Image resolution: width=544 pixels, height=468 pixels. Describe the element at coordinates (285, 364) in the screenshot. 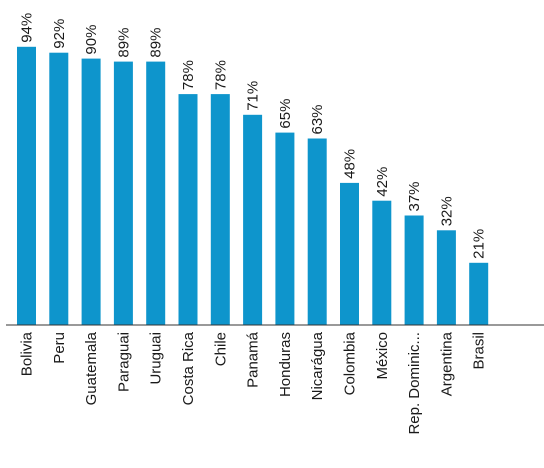

I see `category-label: Honduras` at that location.